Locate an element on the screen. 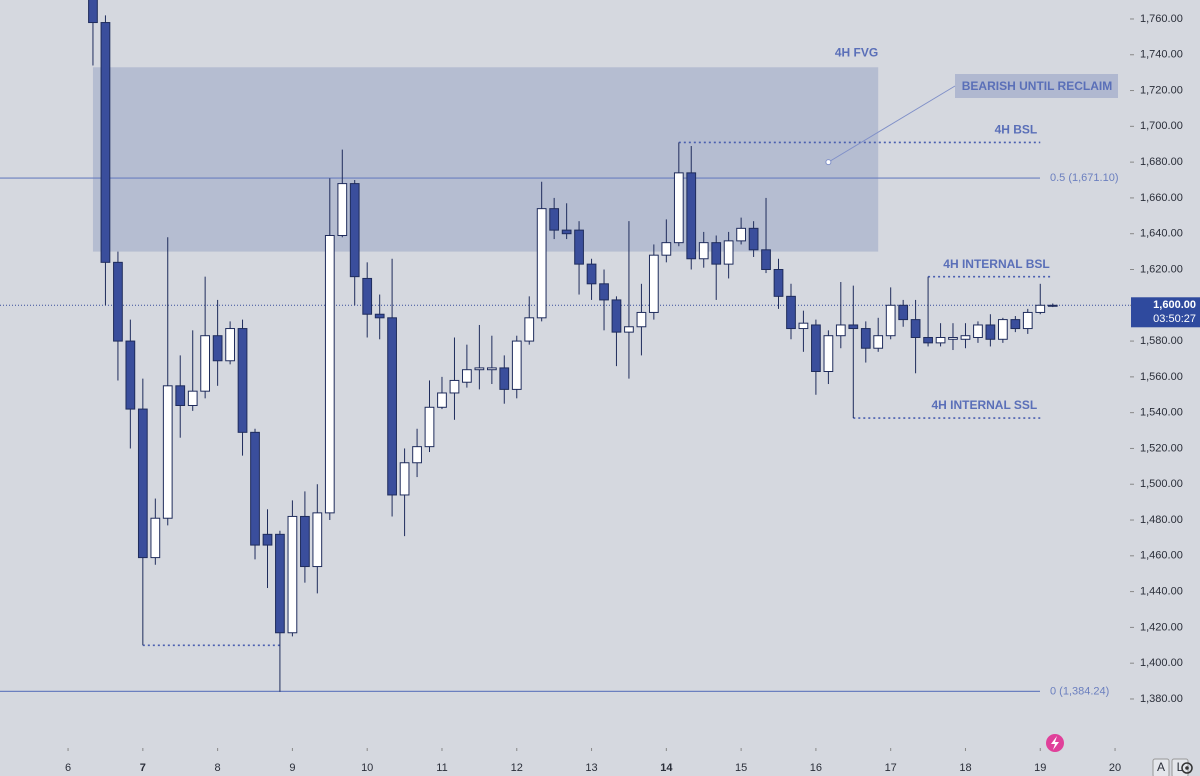 The width and height of the screenshot is (1200, 776). lightning-icon is located at coordinates (1055, 743).